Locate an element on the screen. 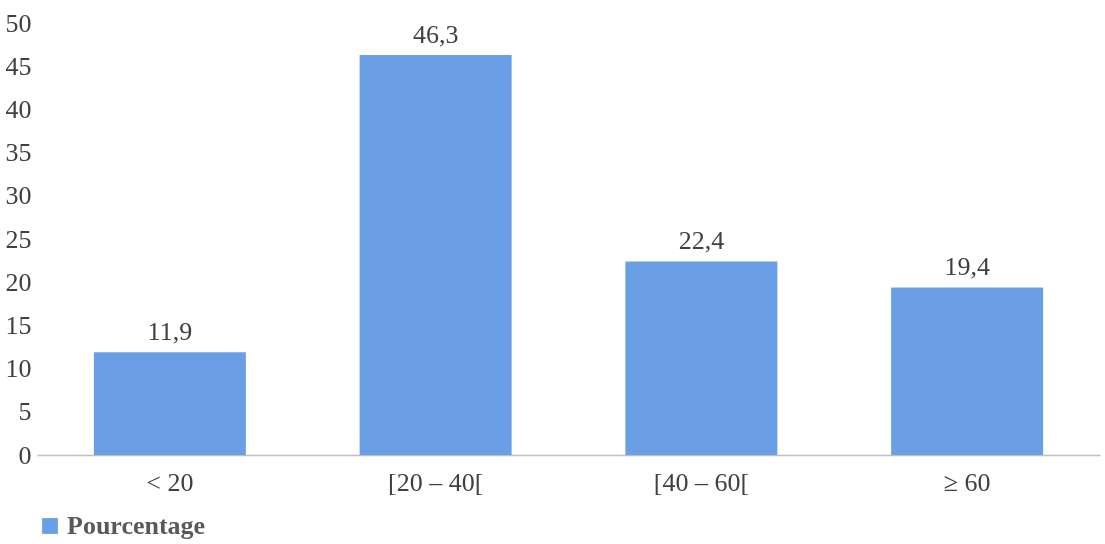 This screenshot has width=1105, height=544. y-tick-label: 10 is located at coordinates (18, 369).